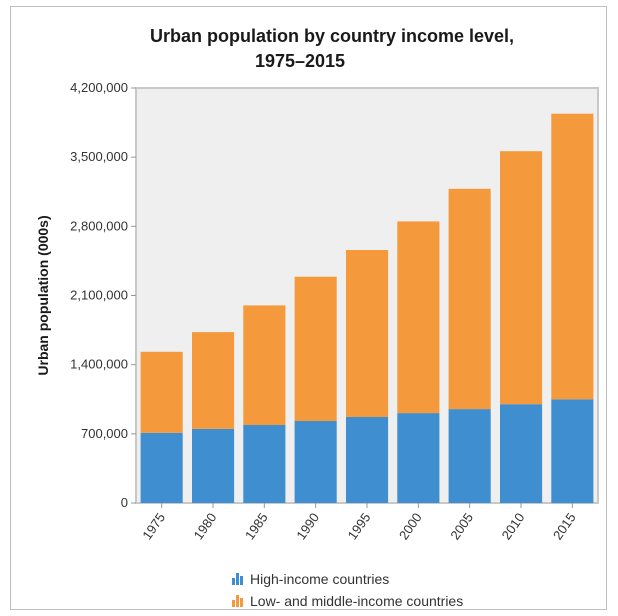 Image resolution: width=618 pixels, height=616 pixels. I want to click on y-tick-label: 1,400,000, so click(99, 364).